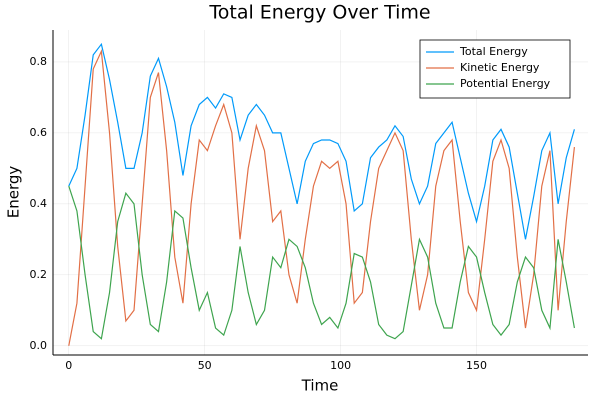 This screenshot has width=600, height=400. I want to click on legend-label: Total Energy, so click(493, 51).